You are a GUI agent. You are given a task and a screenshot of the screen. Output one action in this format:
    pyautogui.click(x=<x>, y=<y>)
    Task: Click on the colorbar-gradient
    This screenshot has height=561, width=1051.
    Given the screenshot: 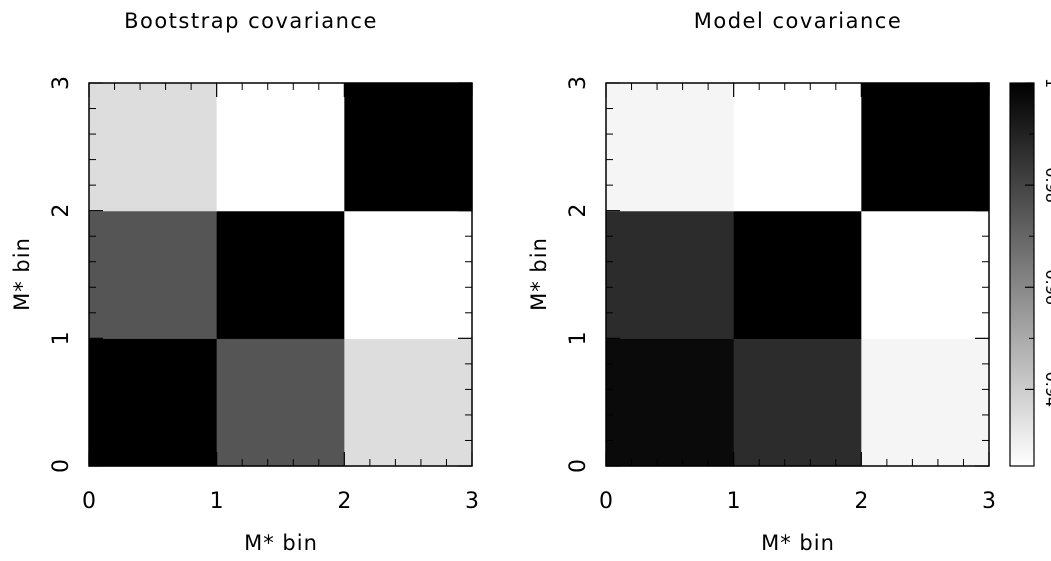 What is the action you would take?
    pyautogui.click(x=1022, y=274)
    